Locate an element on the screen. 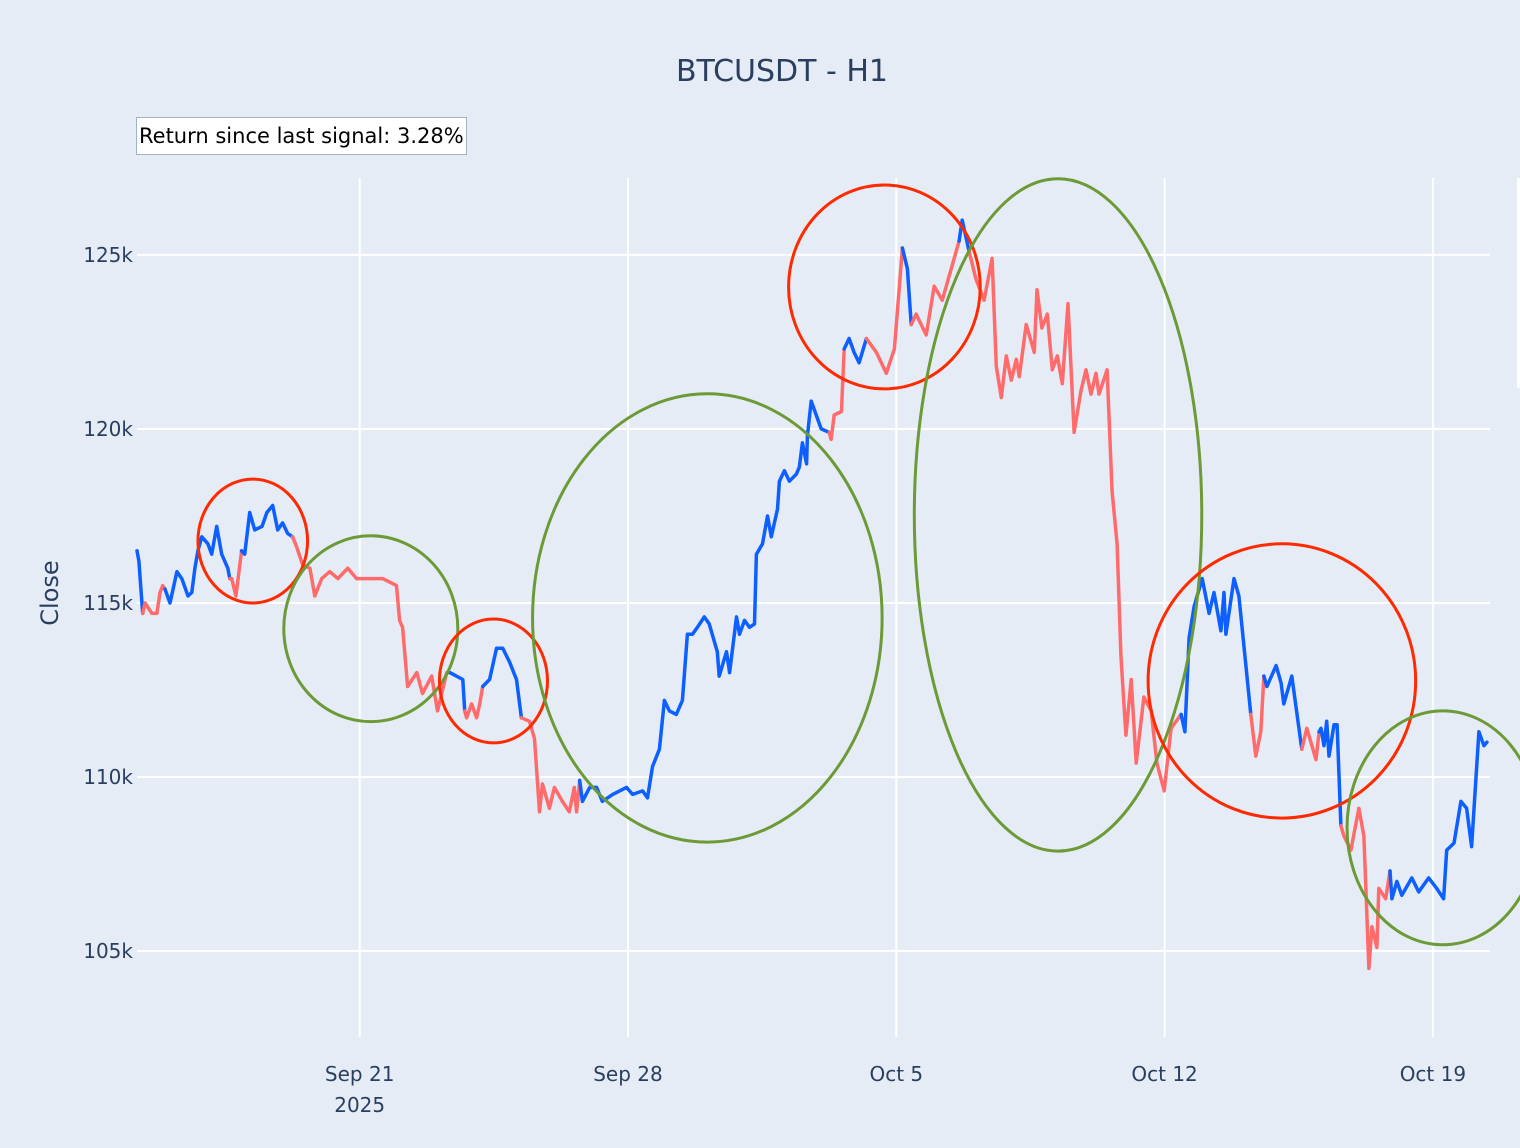 The height and width of the screenshot is (1148, 1520). y-tick-label: 105k is located at coordinates (108, 951).